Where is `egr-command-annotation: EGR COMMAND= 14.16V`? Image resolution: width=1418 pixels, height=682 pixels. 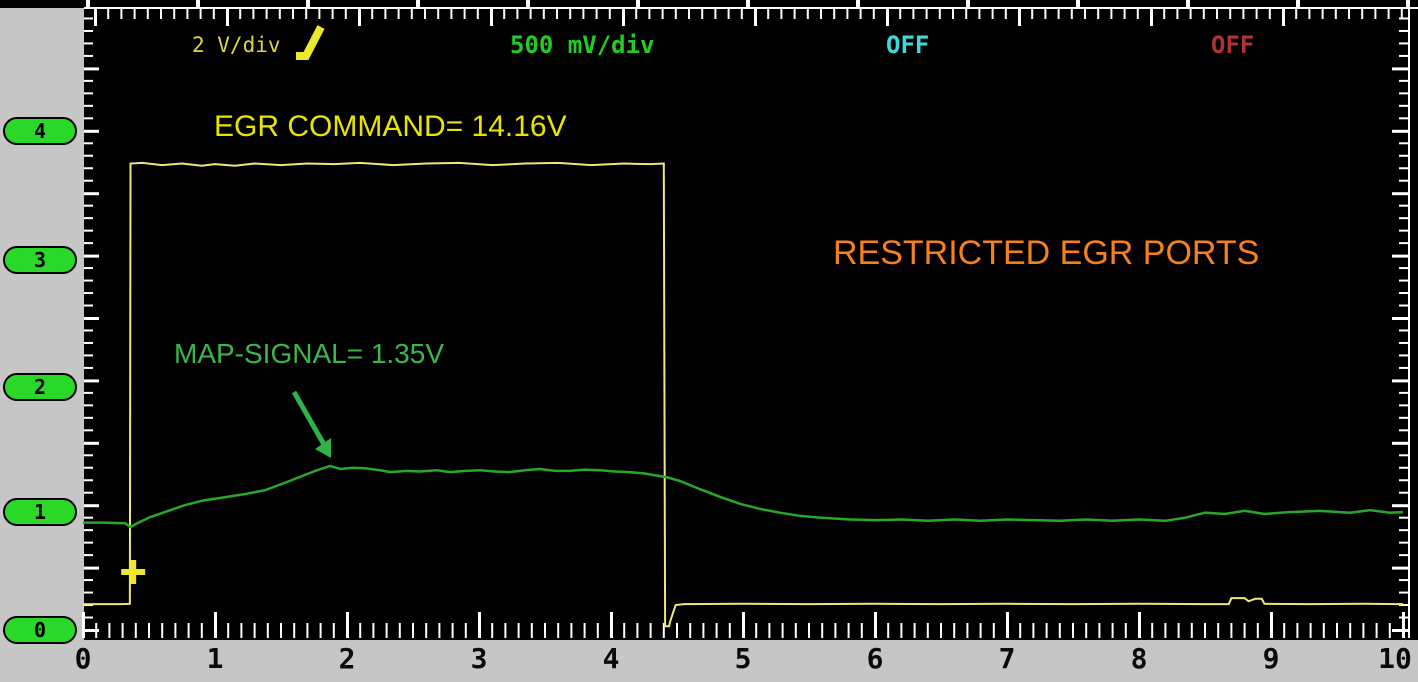
egr-command-annotation: EGR COMMAND= 14.16V is located at coordinates (390, 126).